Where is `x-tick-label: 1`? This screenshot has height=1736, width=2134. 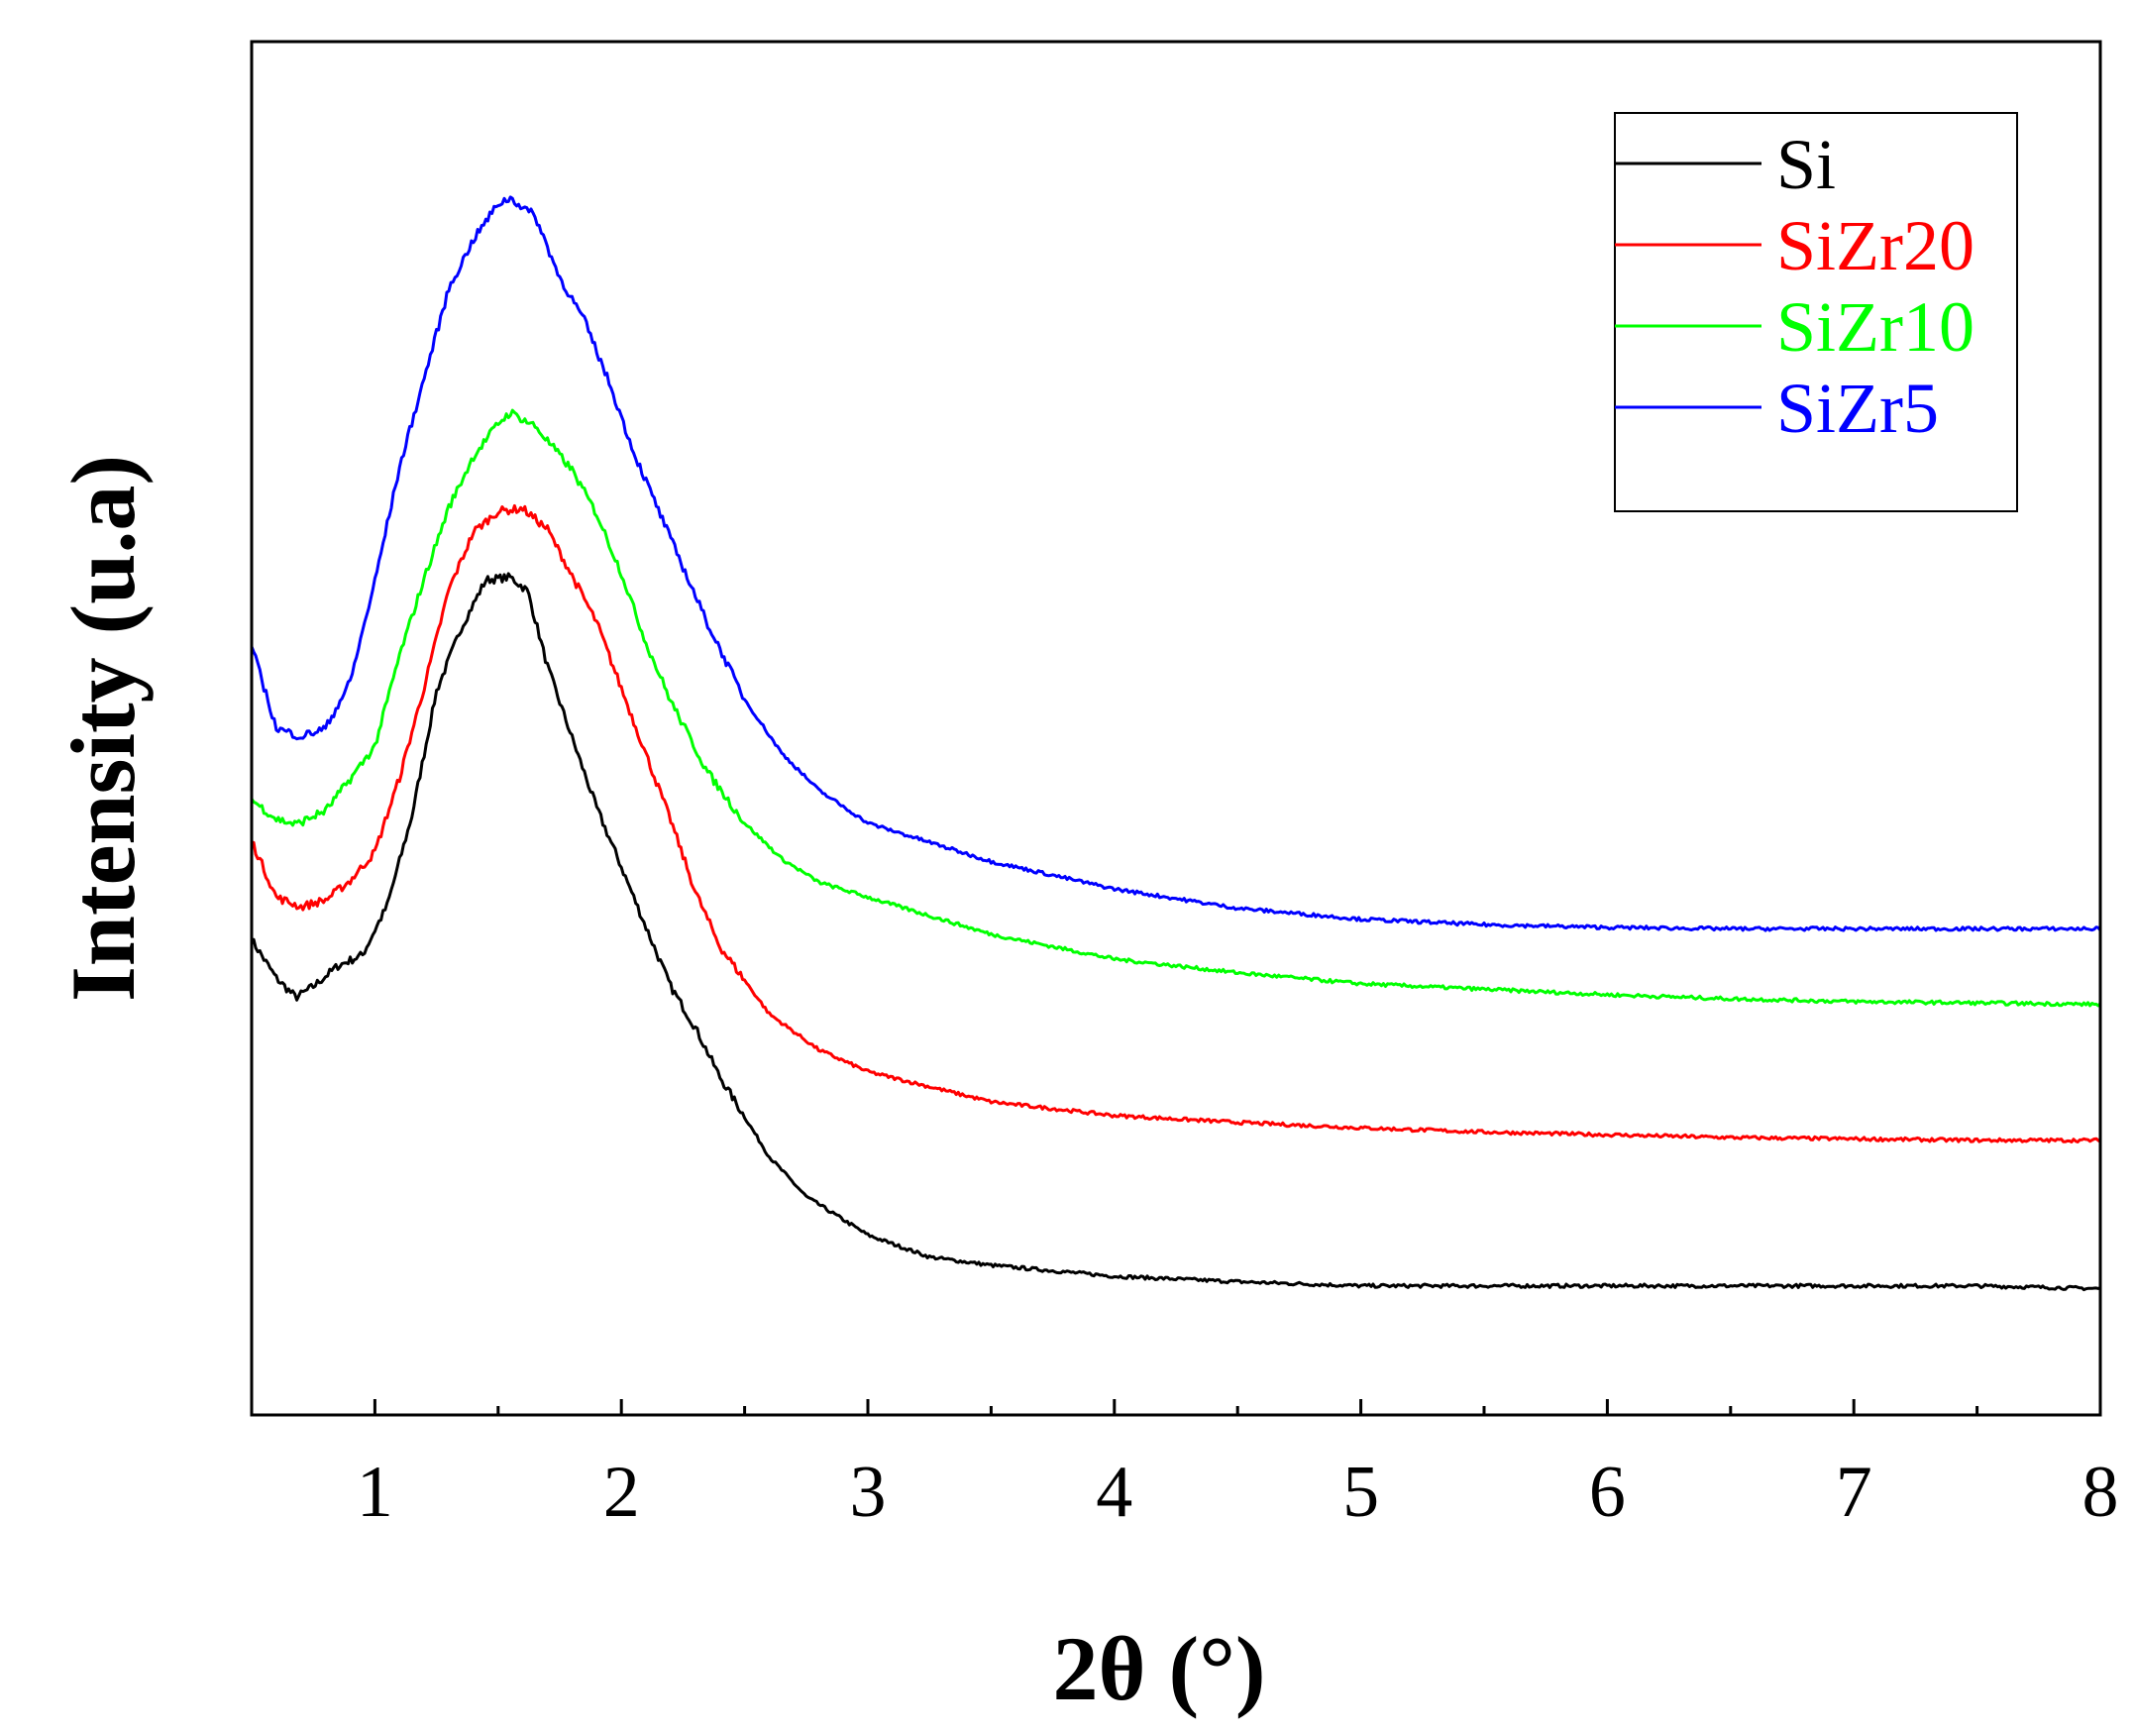 x-tick-label: 1 is located at coordinates (375, 1492).